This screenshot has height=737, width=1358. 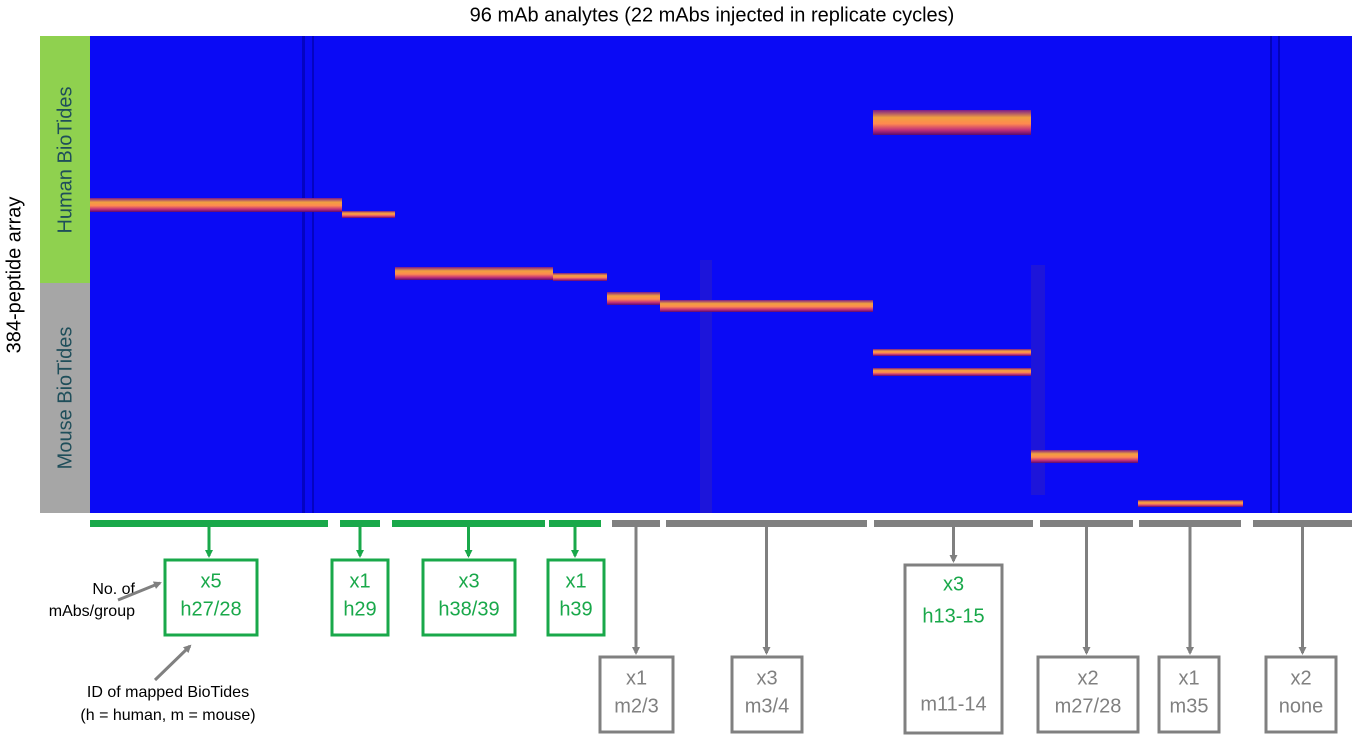 I want to click on group-id: h29, so click(x=359, y=609).